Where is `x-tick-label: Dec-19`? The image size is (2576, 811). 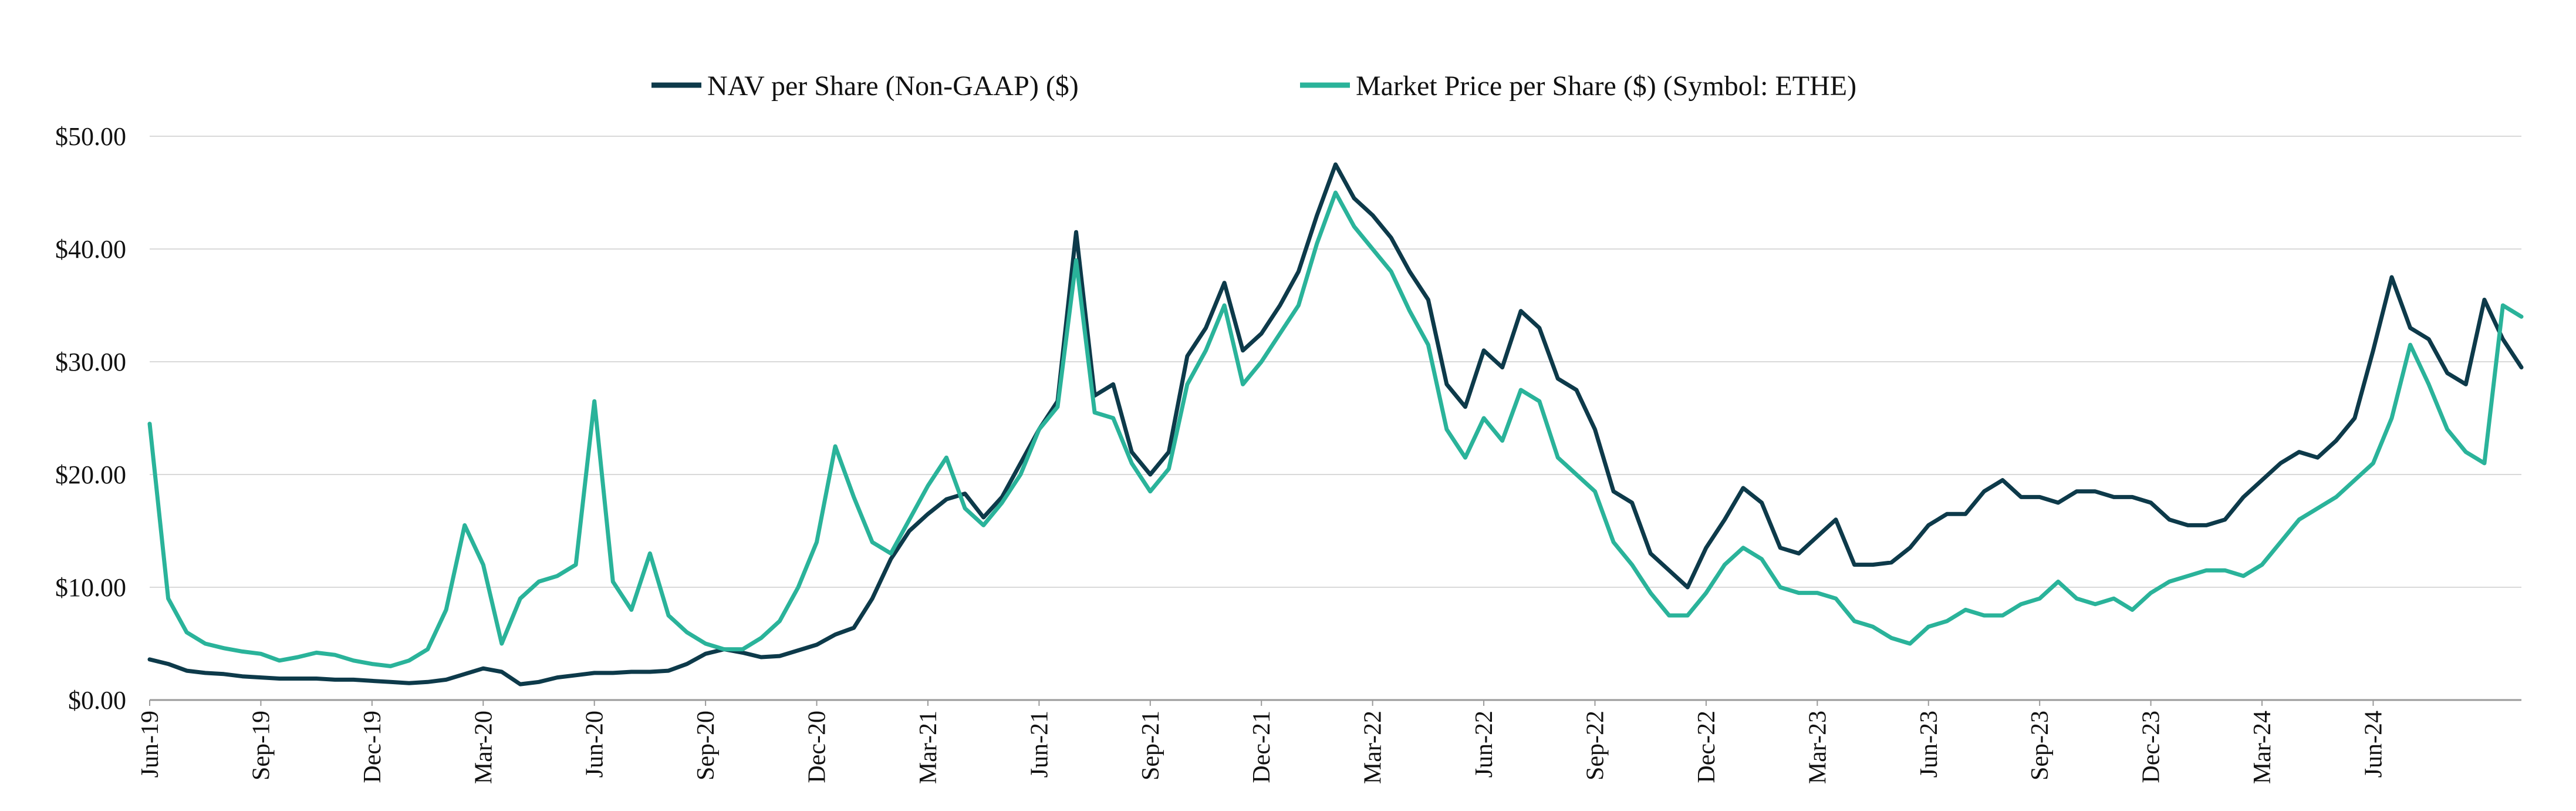
x-tick-label: Dec-19 is located at coordinates (372, 747).